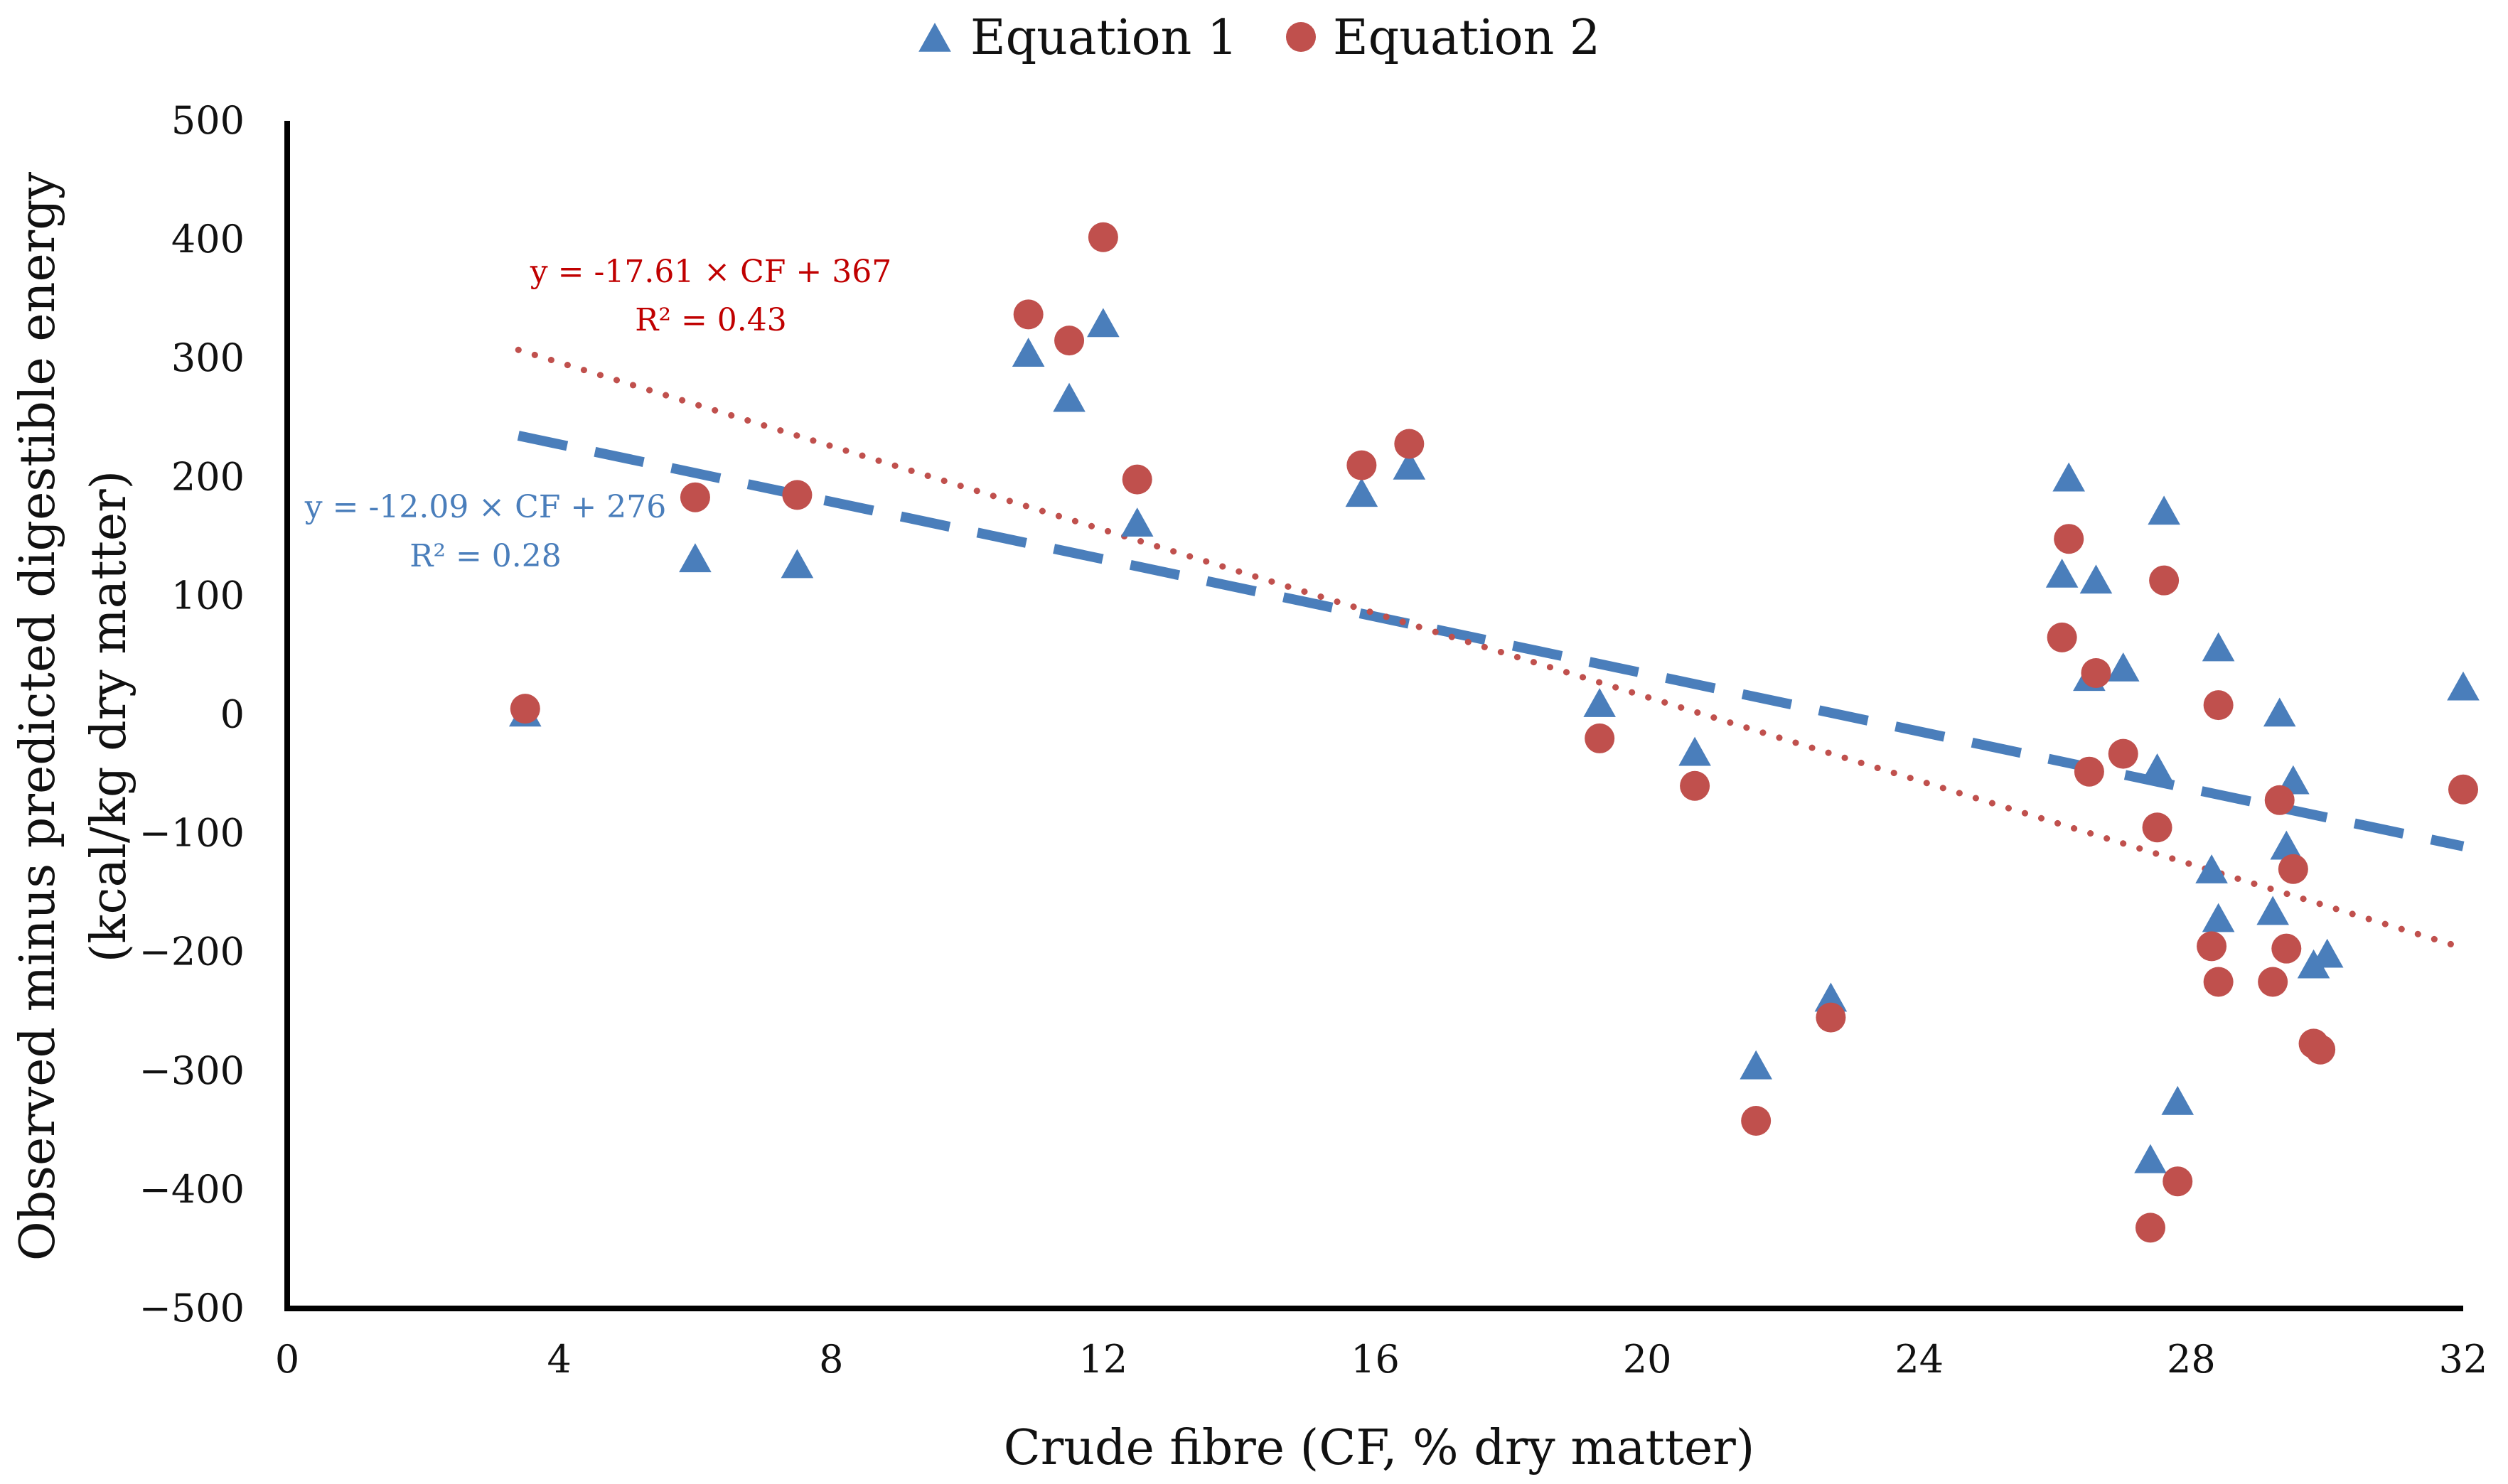  Describe the element at coordinates (2463, 1359) in the screenshot. I see `x-tick-label: 32` at that location.